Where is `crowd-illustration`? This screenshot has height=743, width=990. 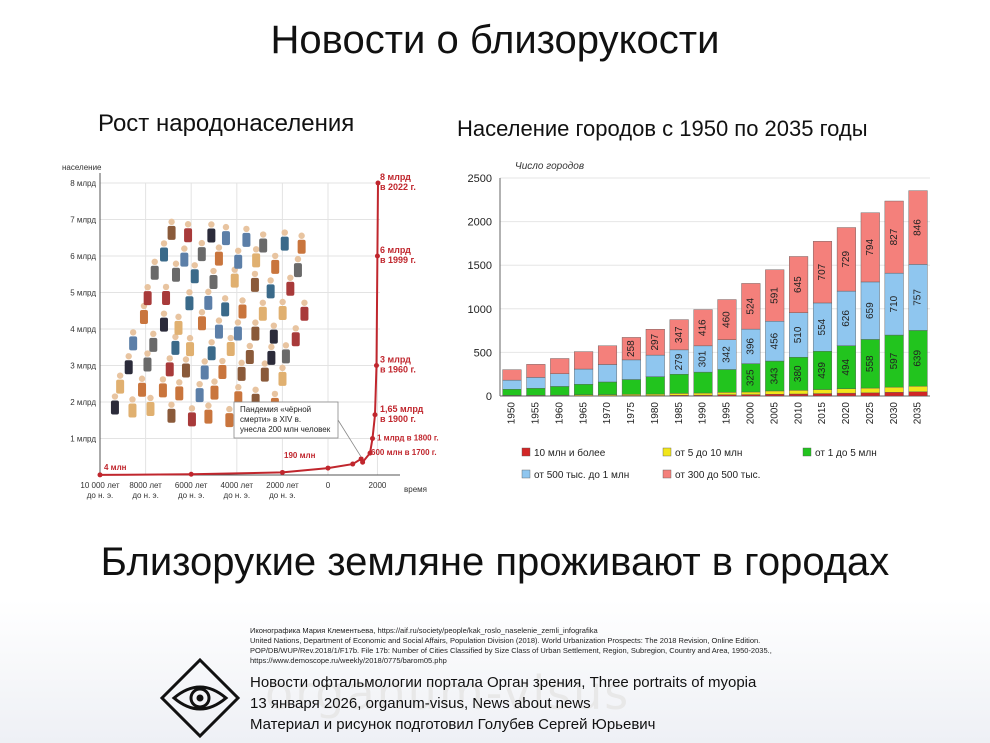 crowd-illustration is located at coordinates (209, 325).